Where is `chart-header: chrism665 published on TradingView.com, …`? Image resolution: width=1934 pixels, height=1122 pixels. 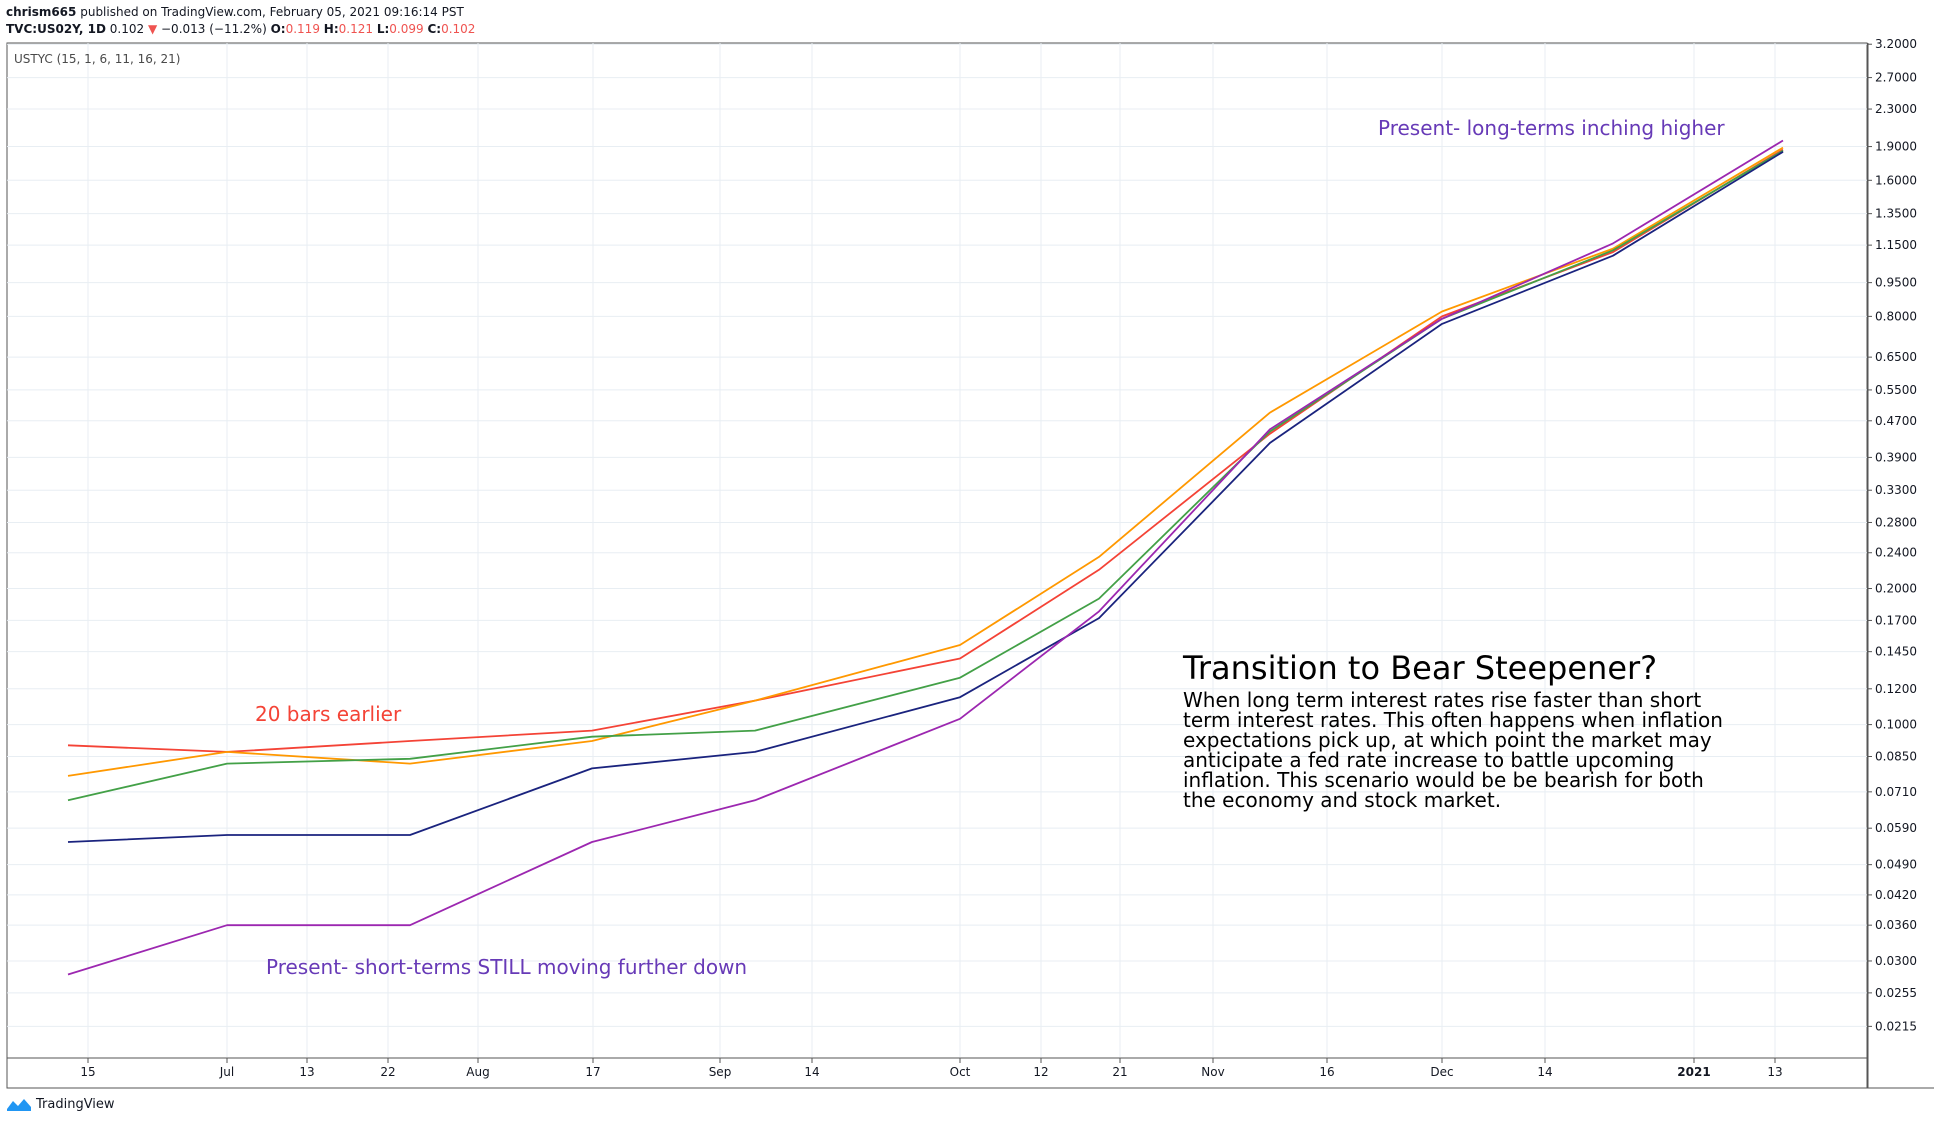 chart-header: chrism665 published on TradingView.com, … is located at coordinates (240, 21).